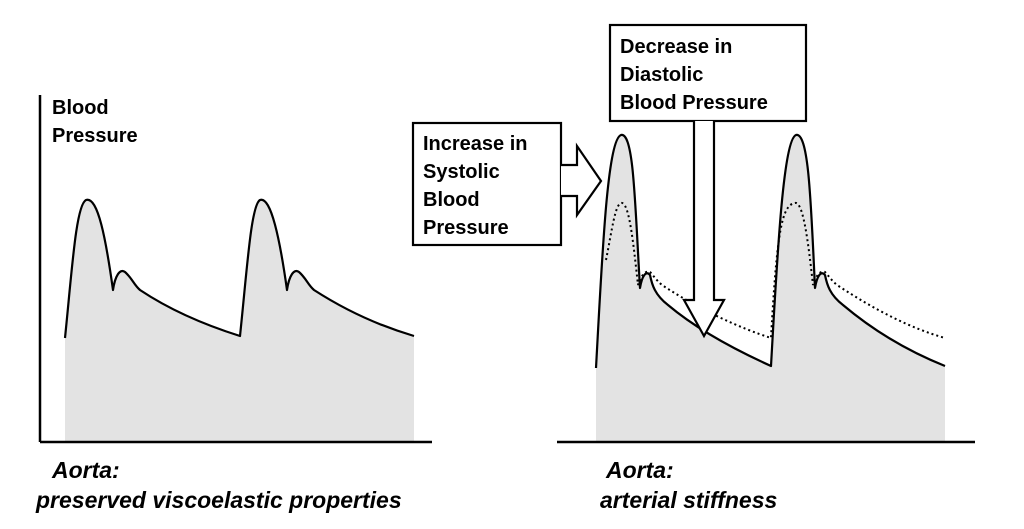  What do you see at coordinates (676, 47) in the screenshot?
I see `diastolic-label-line1: Decrease in` at bounding box center [676, 47].